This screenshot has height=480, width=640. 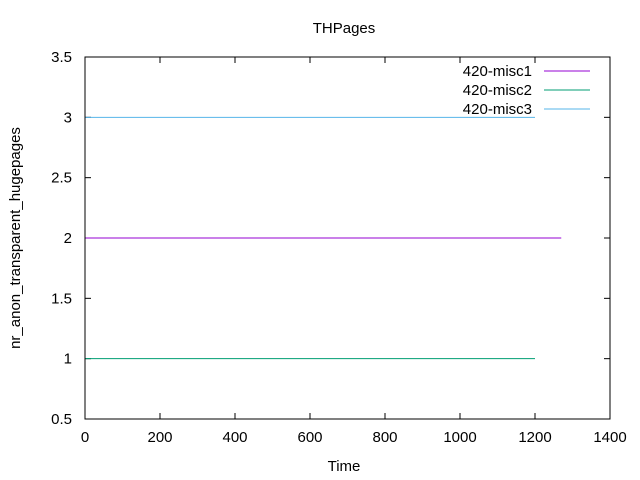 What do you see at coordinates (61, 178) in the screenshot?
I see `y-tick-label: 2.5` at bounding box center [61, 178].